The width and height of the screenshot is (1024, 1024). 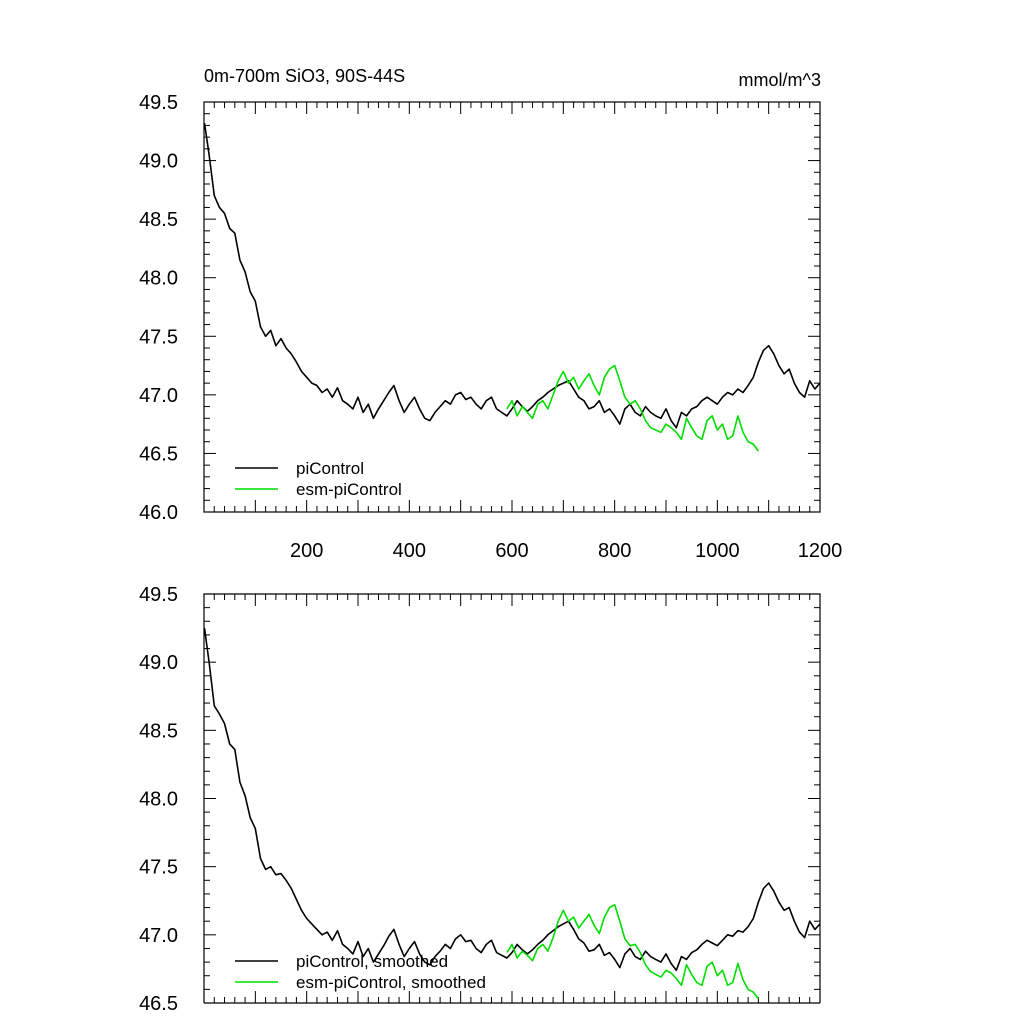 I want to click on legend-label: piControl, so click(x=330, y=468).